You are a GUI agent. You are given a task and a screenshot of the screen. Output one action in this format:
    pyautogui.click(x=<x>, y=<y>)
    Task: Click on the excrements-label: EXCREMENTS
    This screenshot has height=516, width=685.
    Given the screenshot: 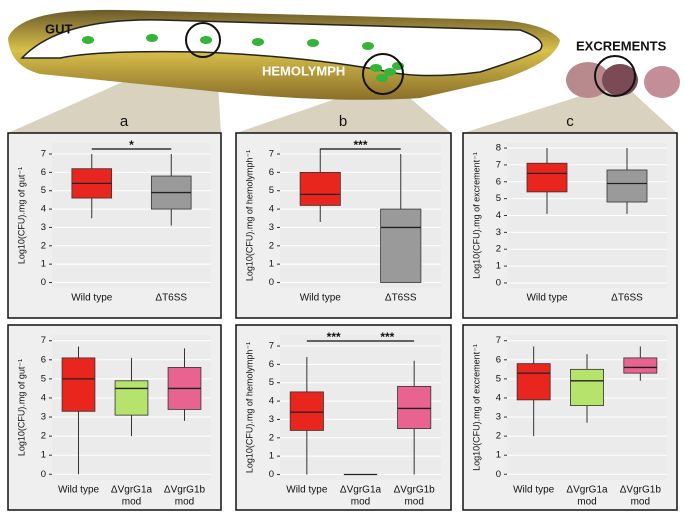 What is the action you would take?
    pyautogui.click(x=621, y=45)
    